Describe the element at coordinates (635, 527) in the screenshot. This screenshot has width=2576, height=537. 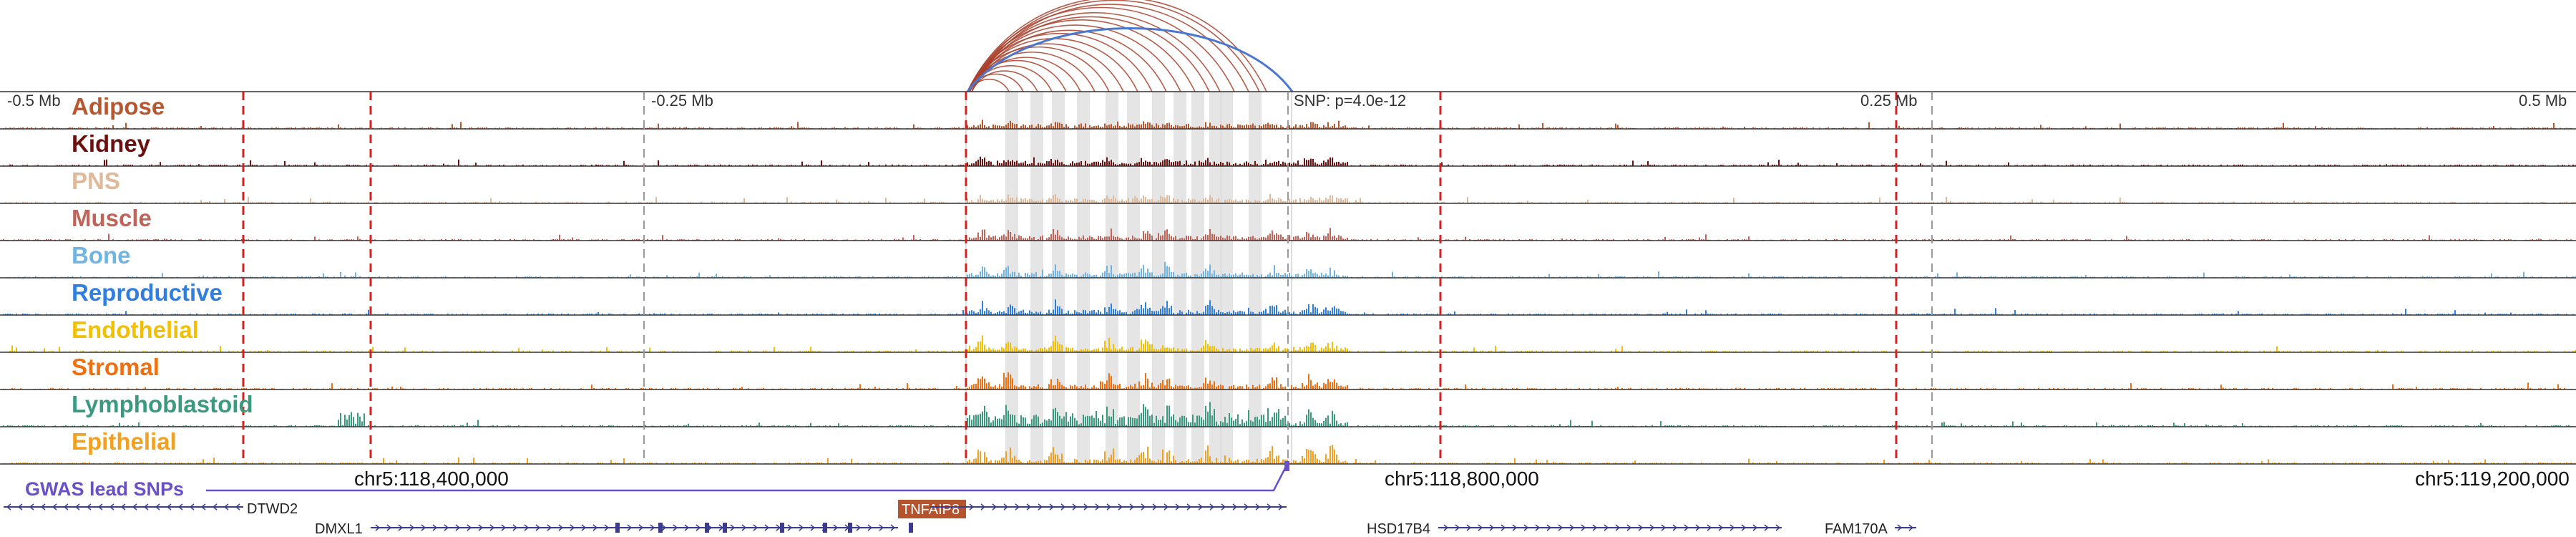
I see `gene-strand-arrows-dmxl1` at that location.